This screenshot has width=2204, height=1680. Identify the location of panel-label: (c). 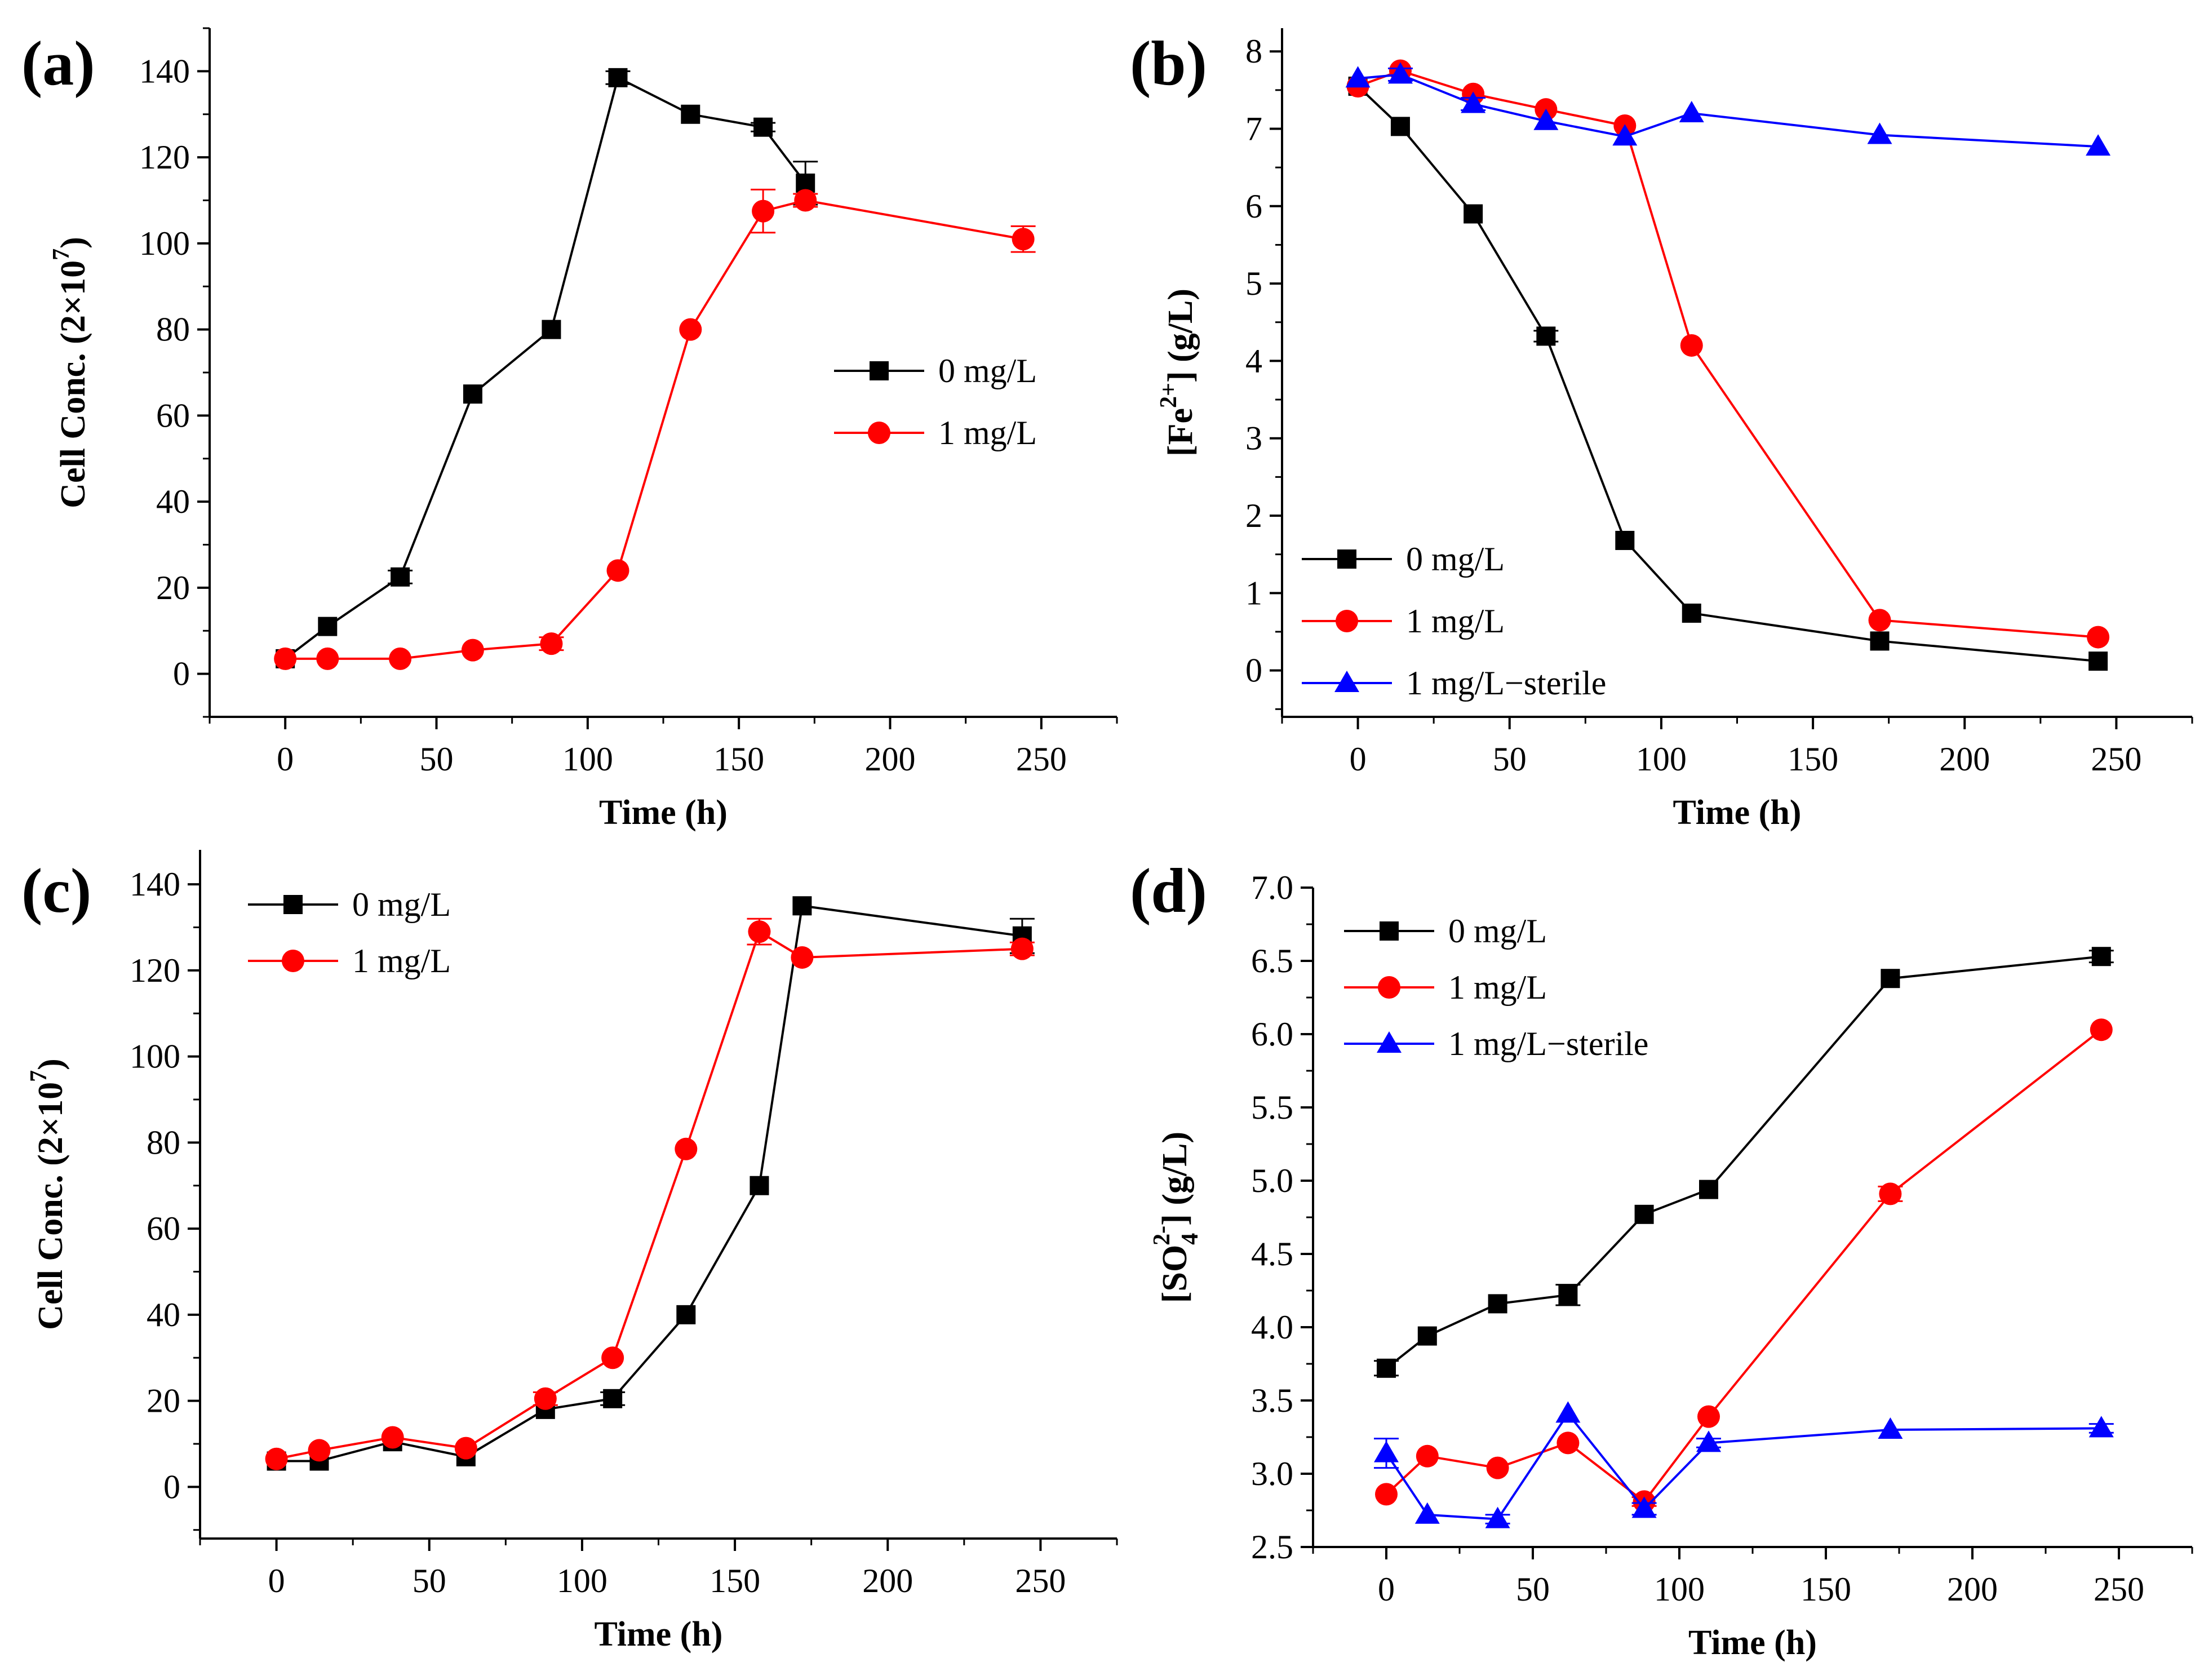
(56, 891).